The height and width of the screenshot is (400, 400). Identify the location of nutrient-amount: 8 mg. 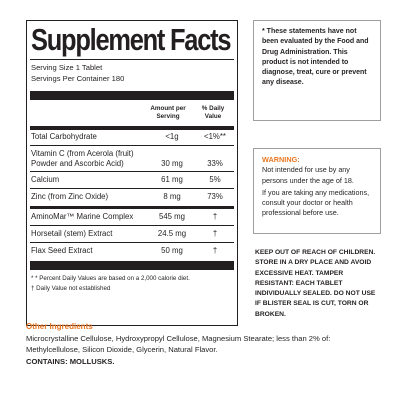
(172, 196).